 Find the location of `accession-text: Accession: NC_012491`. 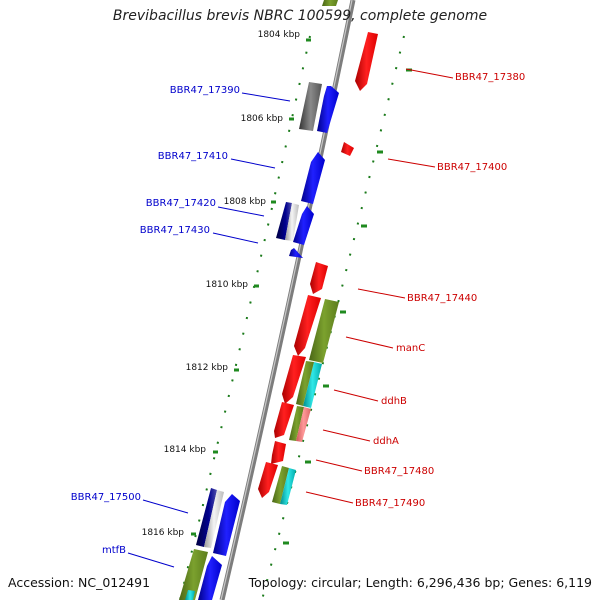

accession-text: Accession: NC_012491 is located at coordinates (79, 582).